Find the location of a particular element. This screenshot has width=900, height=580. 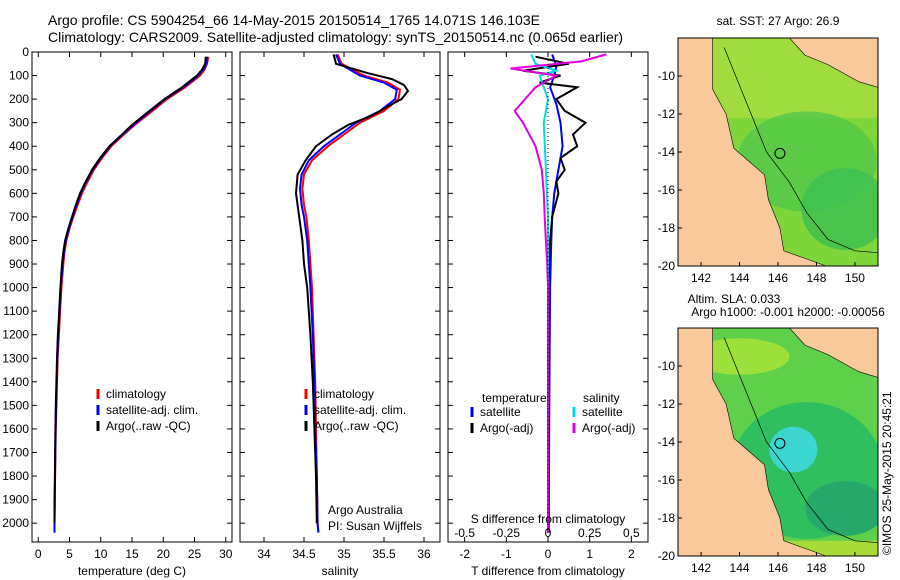

sla_map-float-marker is located at coordinates (780, 443).